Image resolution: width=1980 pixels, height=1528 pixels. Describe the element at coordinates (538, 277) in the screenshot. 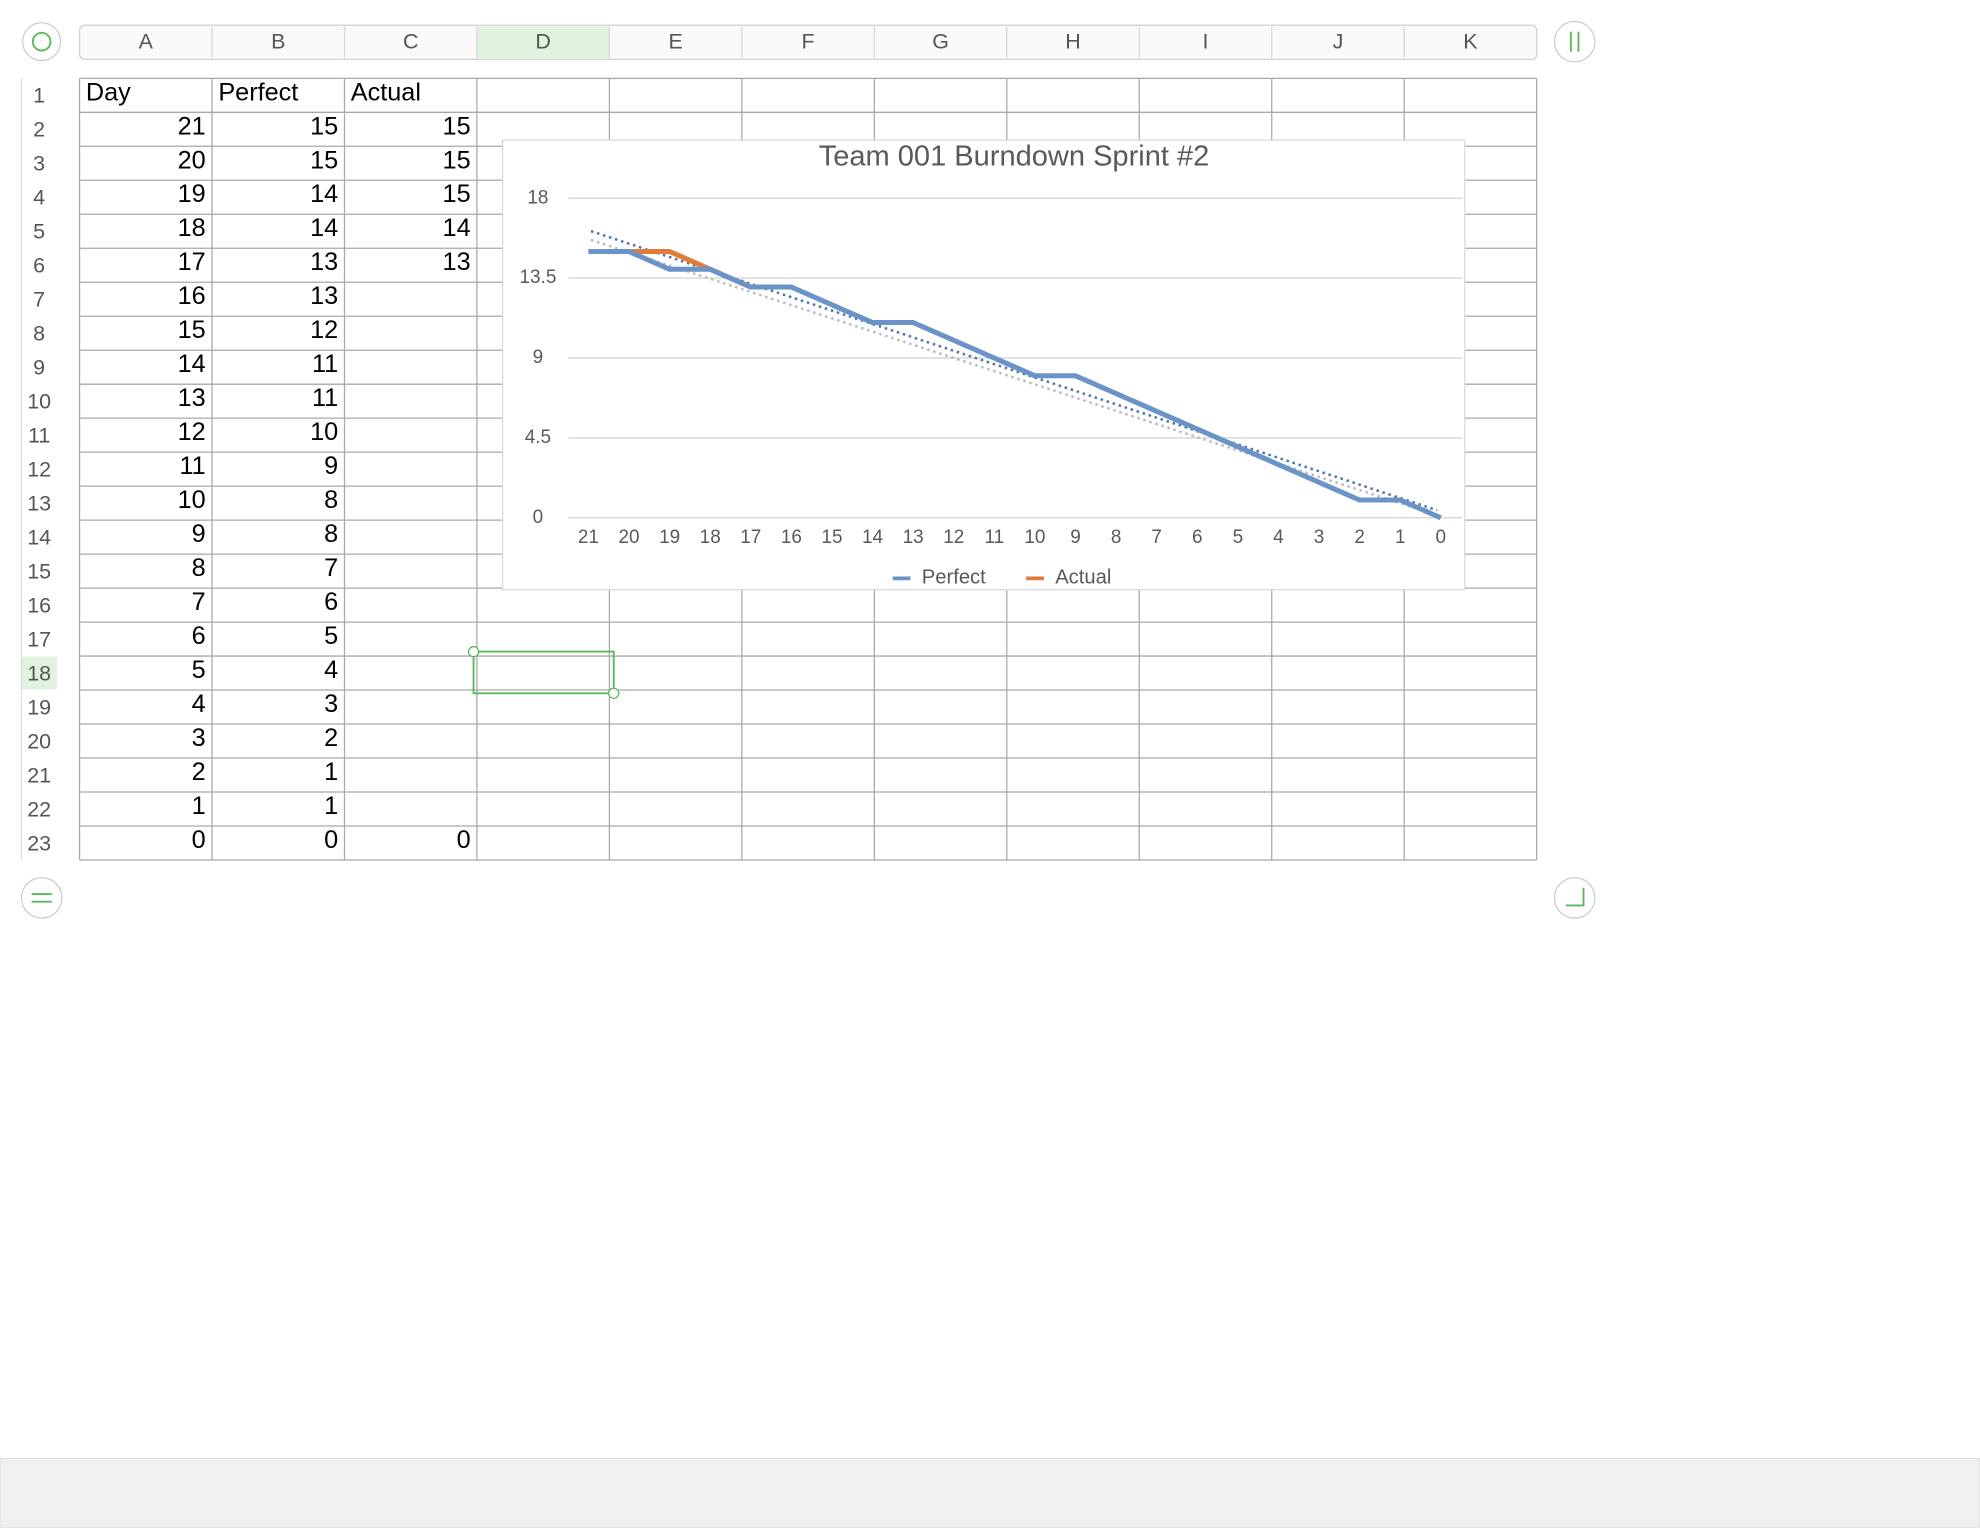

I see `y-tick-label: 13.5` at that location.